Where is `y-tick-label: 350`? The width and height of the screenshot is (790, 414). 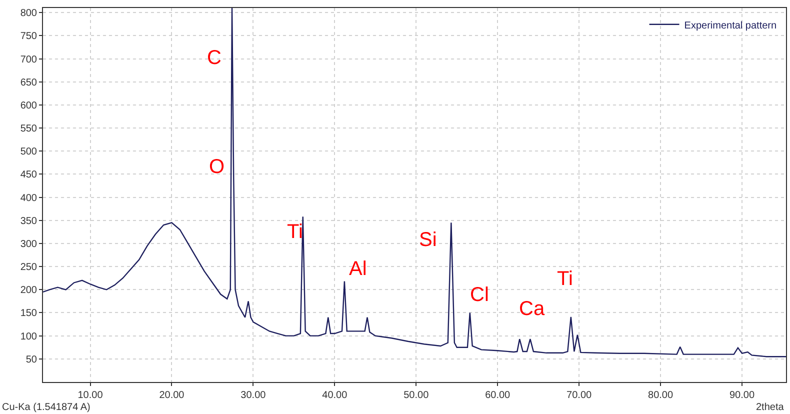
y-tick-label: 350 is located at coordinates (29, 221).